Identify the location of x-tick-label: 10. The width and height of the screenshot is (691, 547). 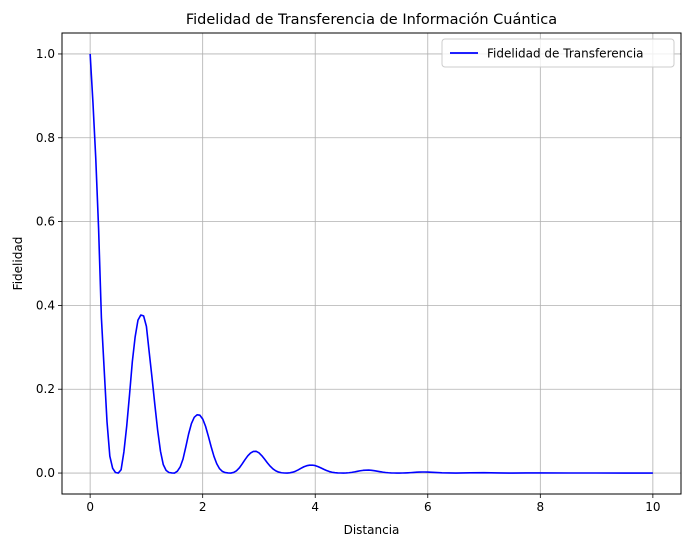
(652, 507).